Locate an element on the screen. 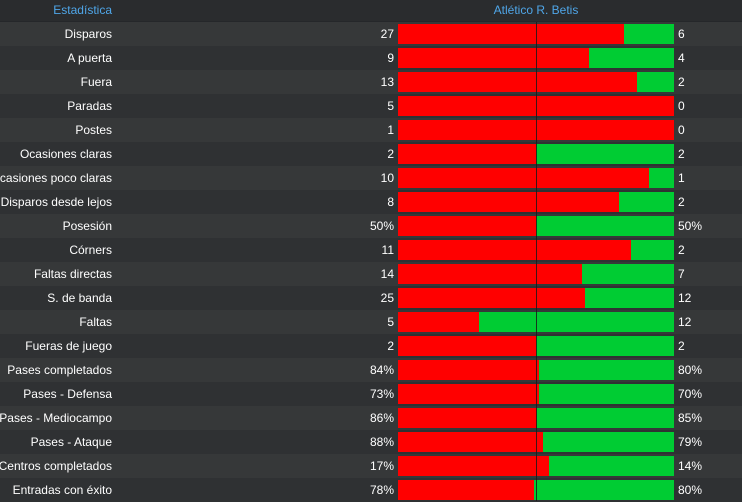 The image size is (742, 502). stat-row: Pases - Ataque 88% 79% is located at coordinates (371, 442).